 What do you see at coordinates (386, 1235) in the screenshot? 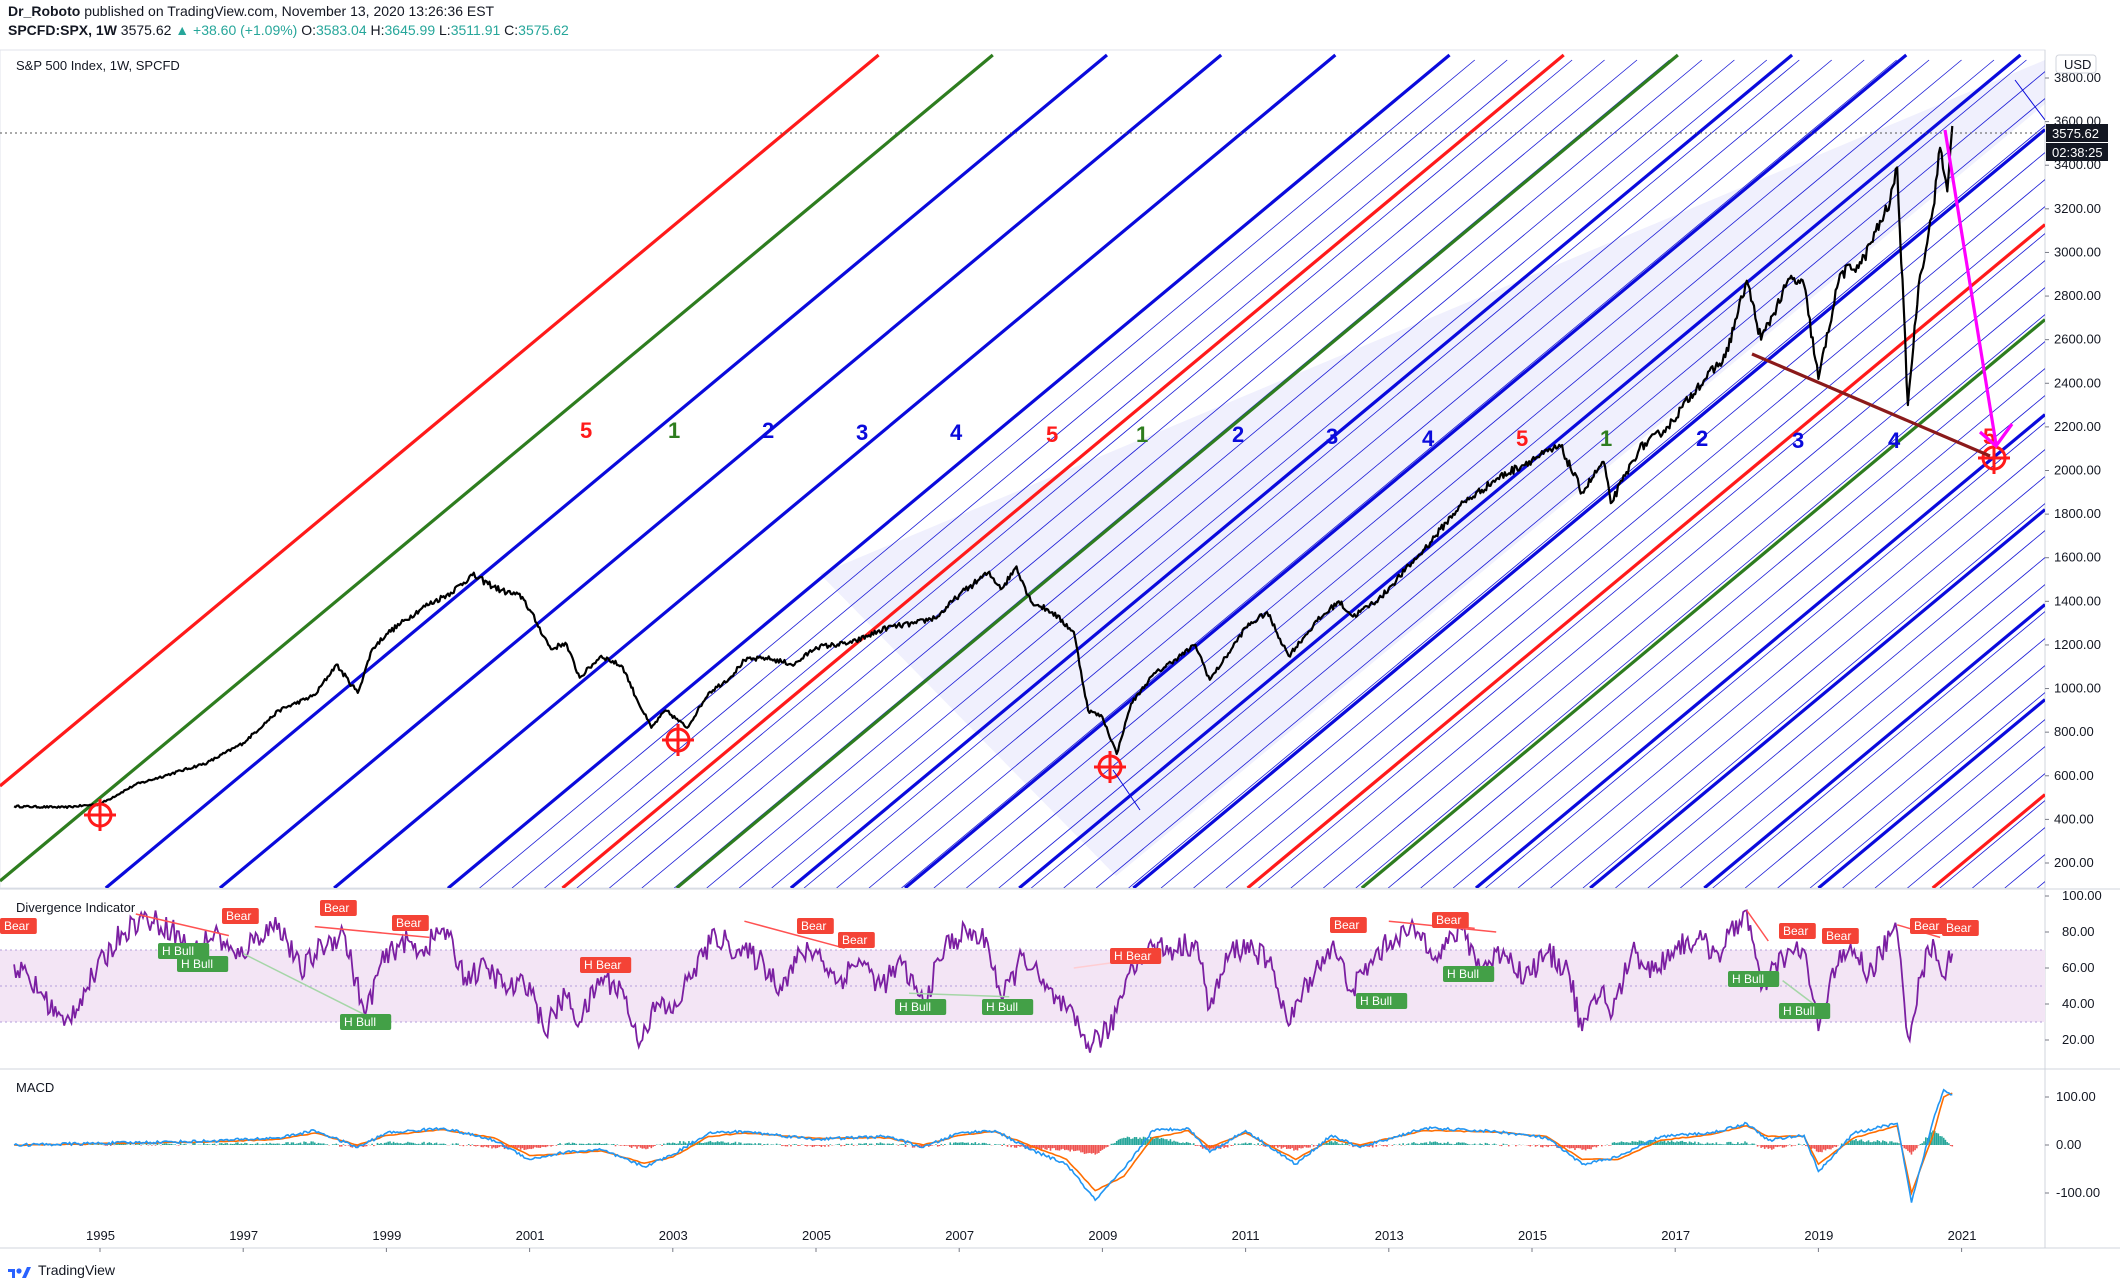
I see `time-tick-label: 1999` at bounding box center [386, 1235].